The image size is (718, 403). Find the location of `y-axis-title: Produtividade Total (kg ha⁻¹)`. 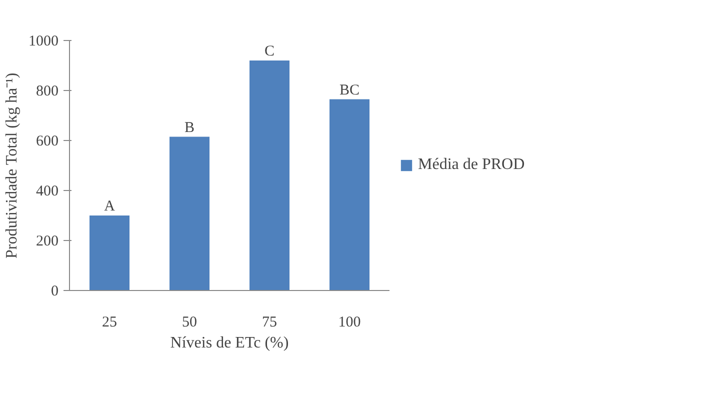

y-axis-title: Produtividade Total (kg ha⁻¹) is located at coordinates (12, 165).